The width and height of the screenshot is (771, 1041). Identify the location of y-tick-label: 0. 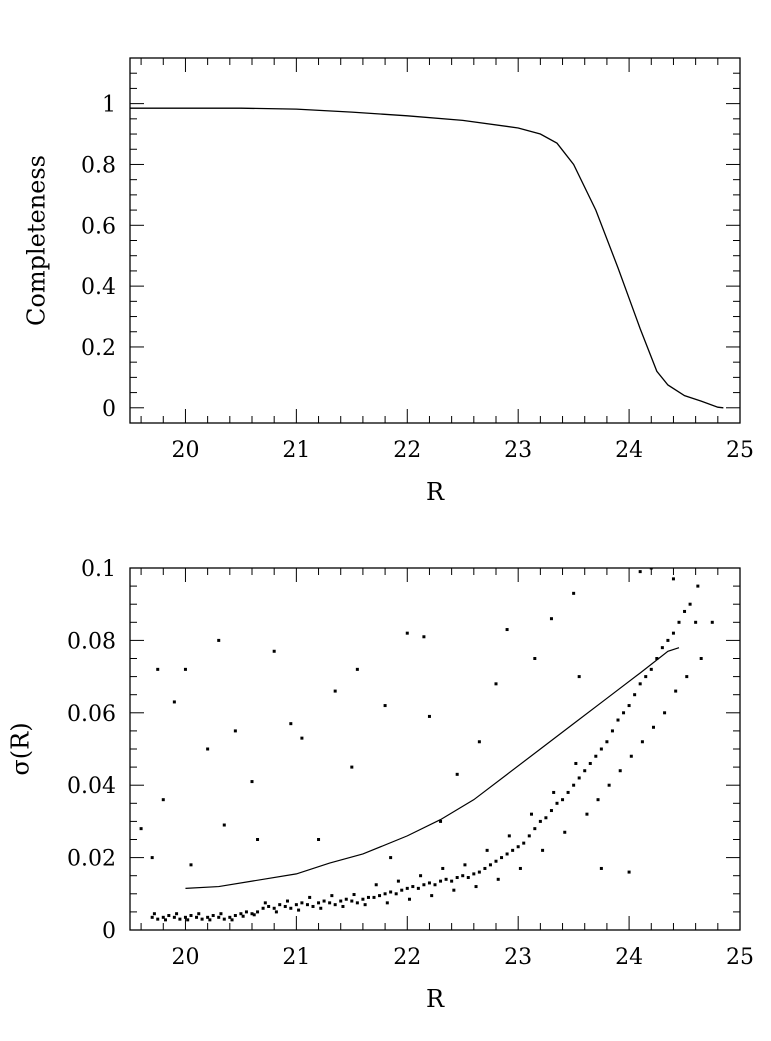
(109, 931).